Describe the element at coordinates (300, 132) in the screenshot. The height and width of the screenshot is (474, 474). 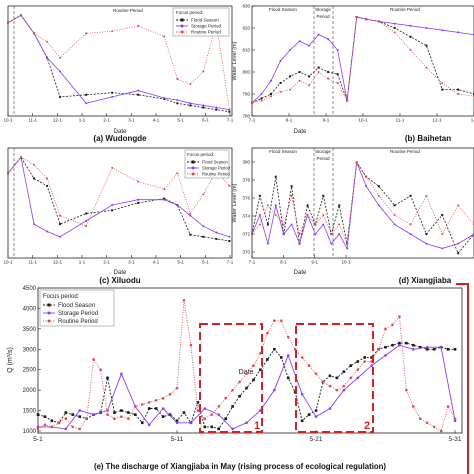
I see `panel-b-xlabel: Date` at that location.